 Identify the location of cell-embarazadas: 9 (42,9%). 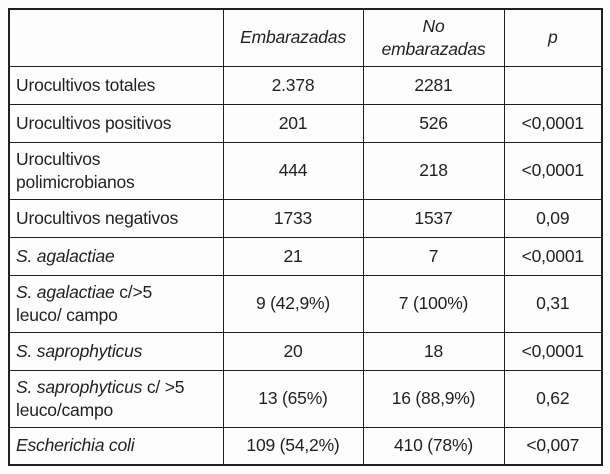
(293, 303).